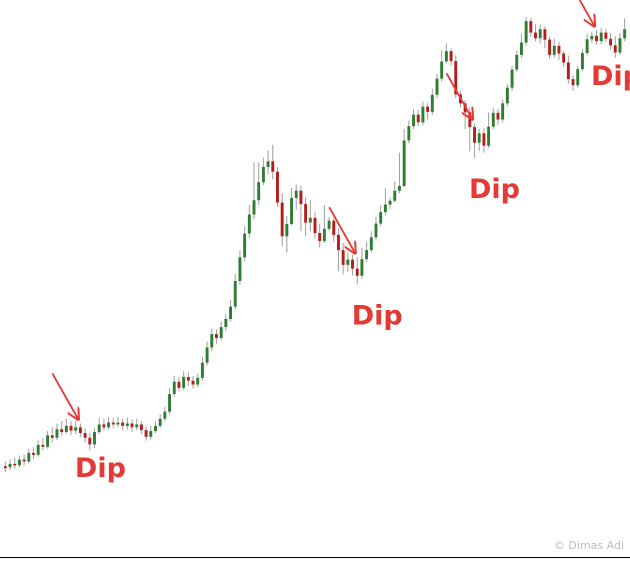  What do you see at coordinates (341, 229) in the screenshot?
I see `dip-arrow` at bounding box center [341, 229].